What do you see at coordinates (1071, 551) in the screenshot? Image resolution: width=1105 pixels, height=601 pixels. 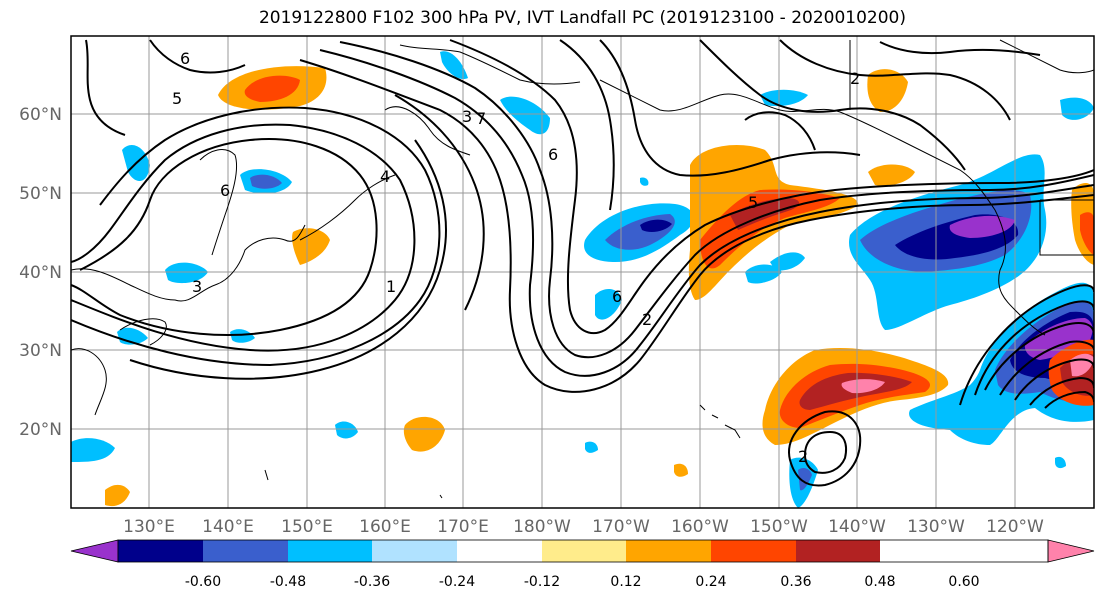 I see `colorbar-extend-high` at bounding box center [1071, 551].